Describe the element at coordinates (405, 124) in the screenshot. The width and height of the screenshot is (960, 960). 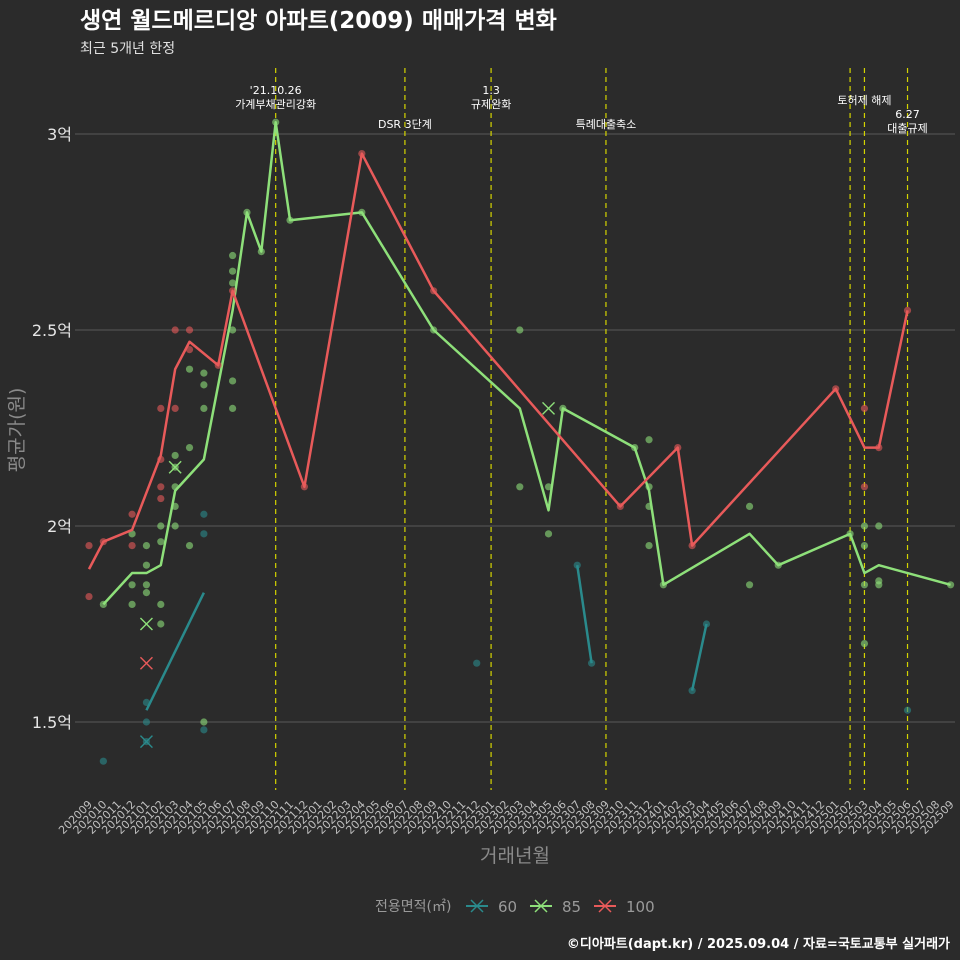
I see `event-label: DSR 3단계` at that location.